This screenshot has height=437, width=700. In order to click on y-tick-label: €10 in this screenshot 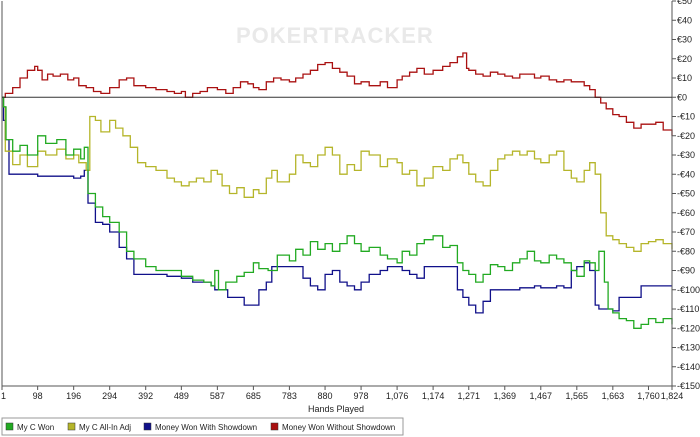, I will do `click(684, 78)`.